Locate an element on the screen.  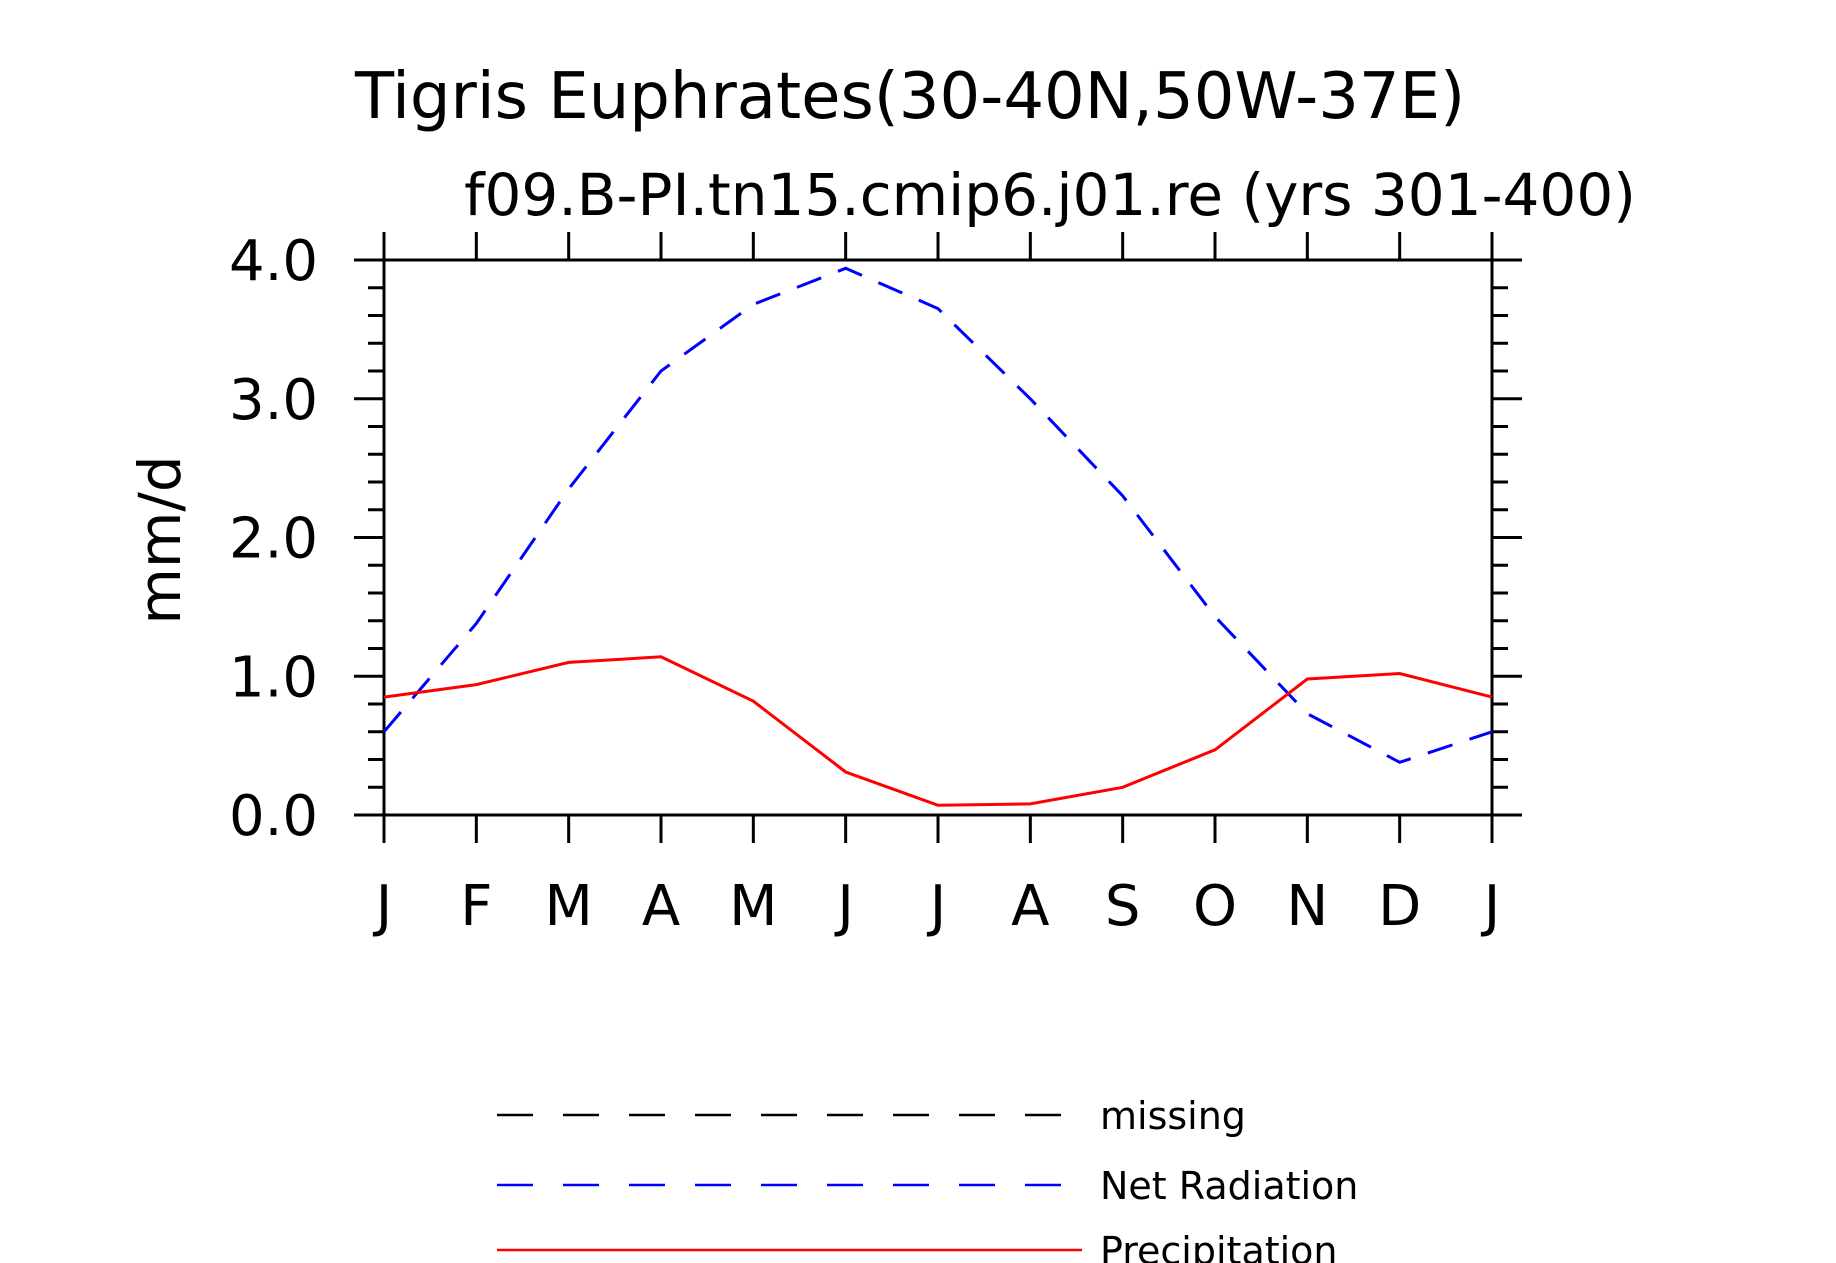
x-tick-label: D is located at coordinates (1399, 906).